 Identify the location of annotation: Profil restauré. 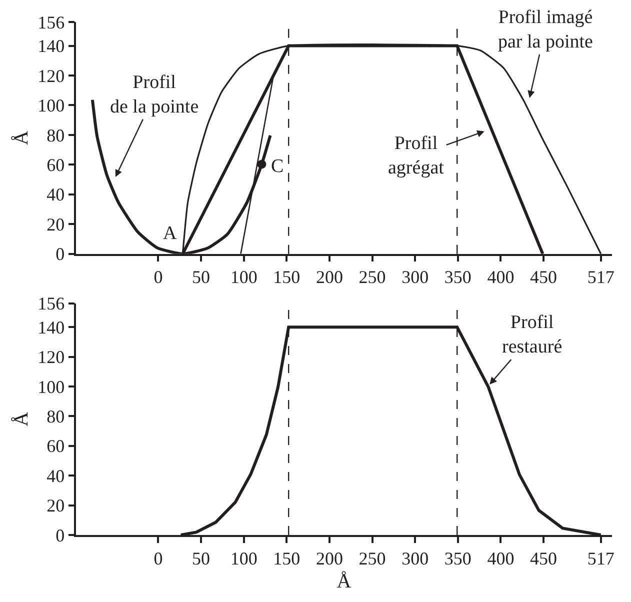
(532, 335).